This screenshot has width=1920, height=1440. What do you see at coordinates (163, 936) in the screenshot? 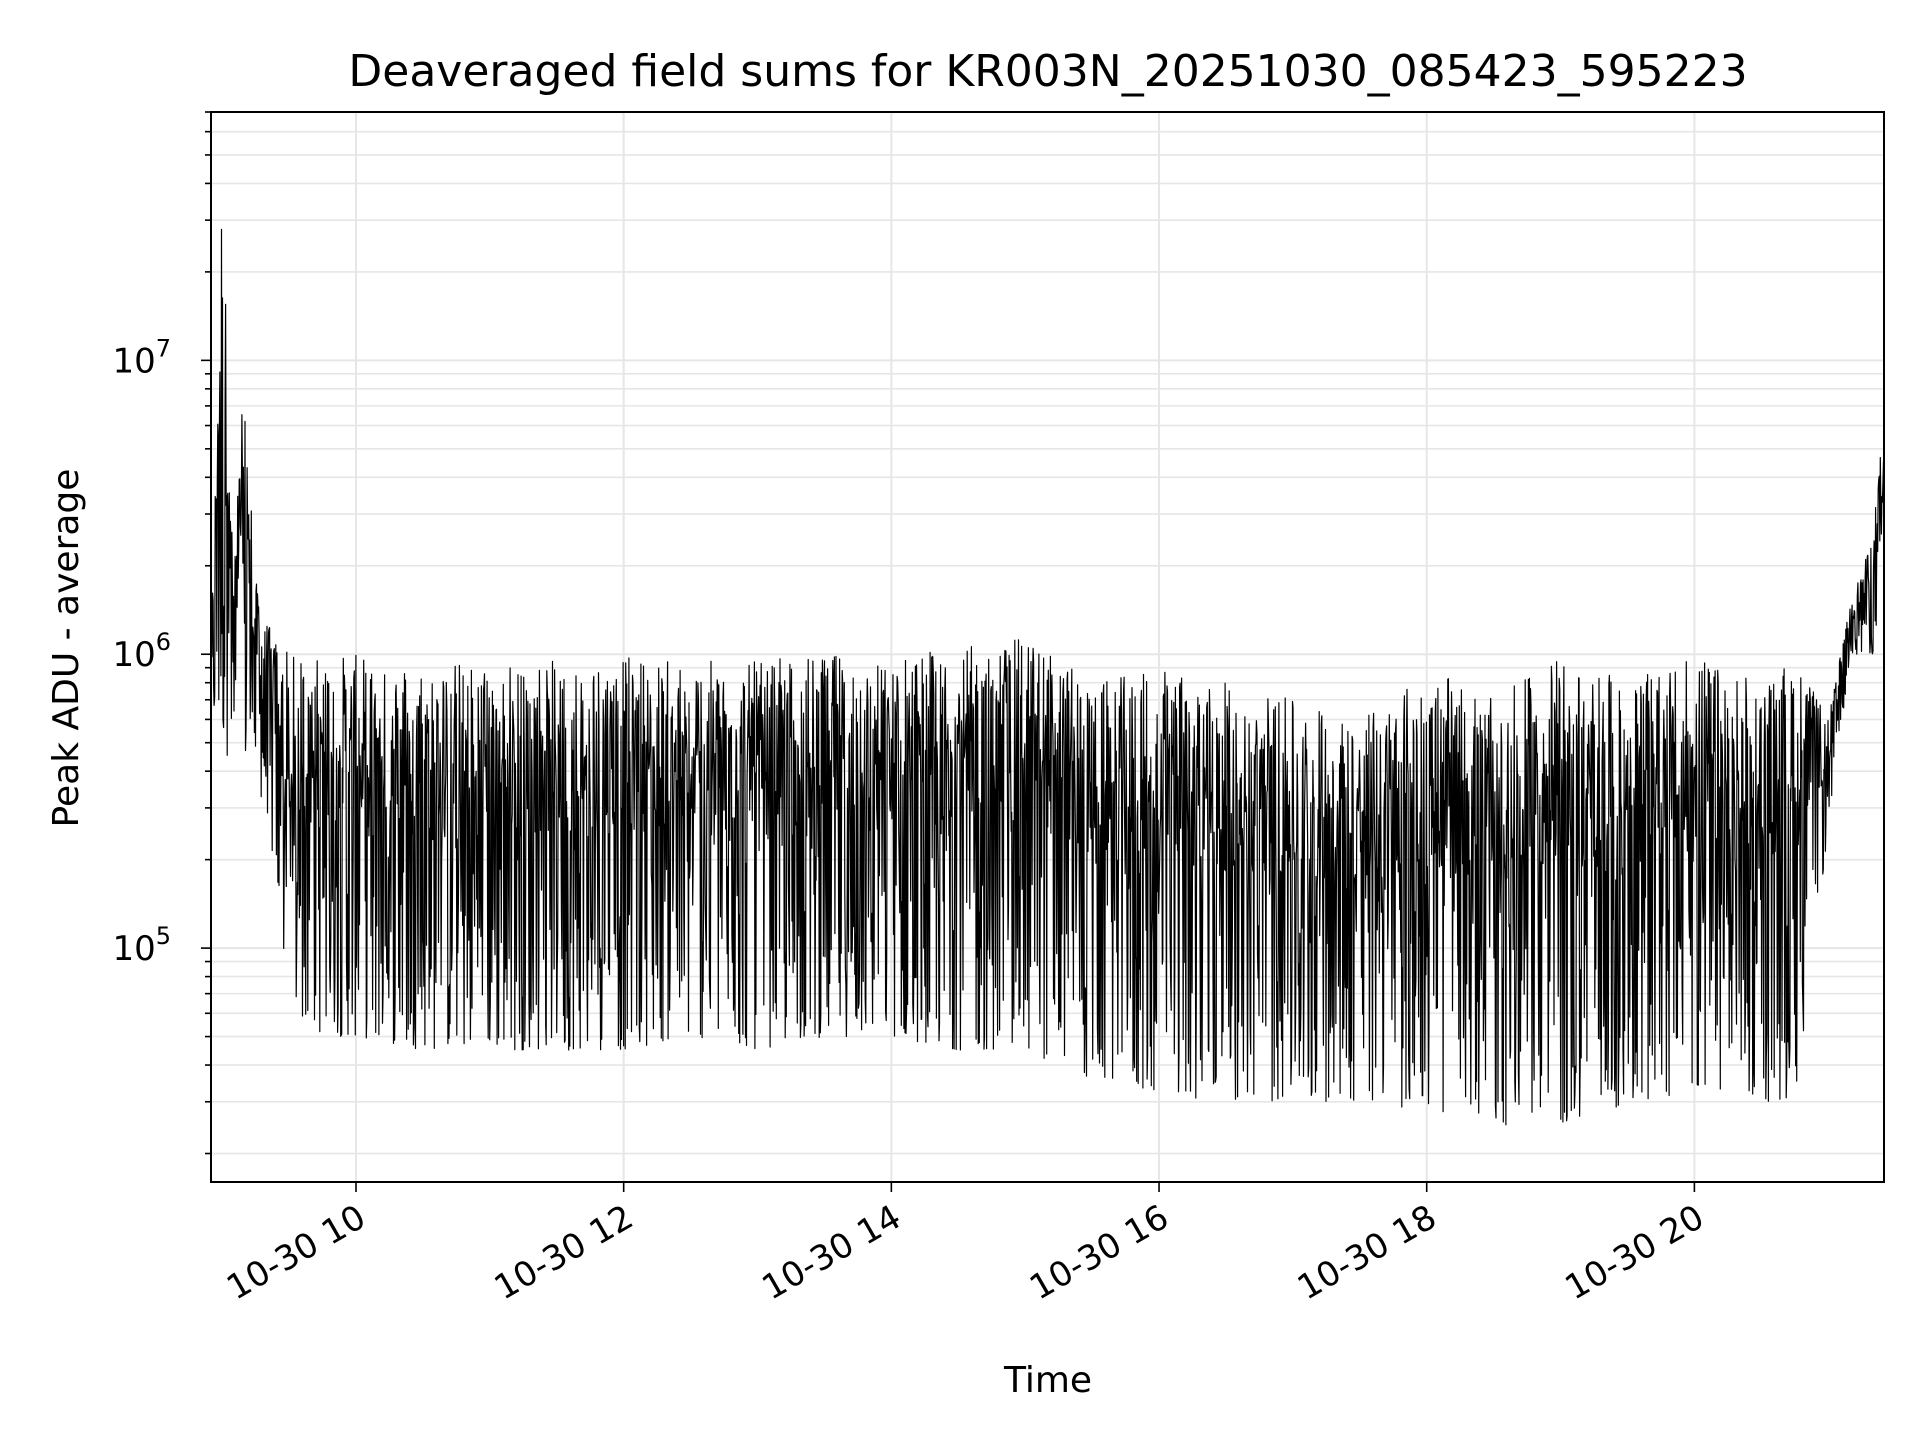
I see `y-tick-exponent: 5` at bounding box center [163, 936].